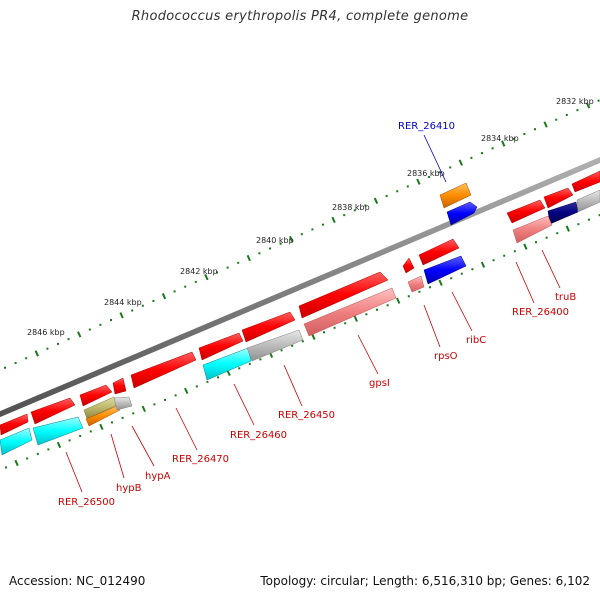  I want to click on gene-label-ribC: ribC, so click(476, 340).